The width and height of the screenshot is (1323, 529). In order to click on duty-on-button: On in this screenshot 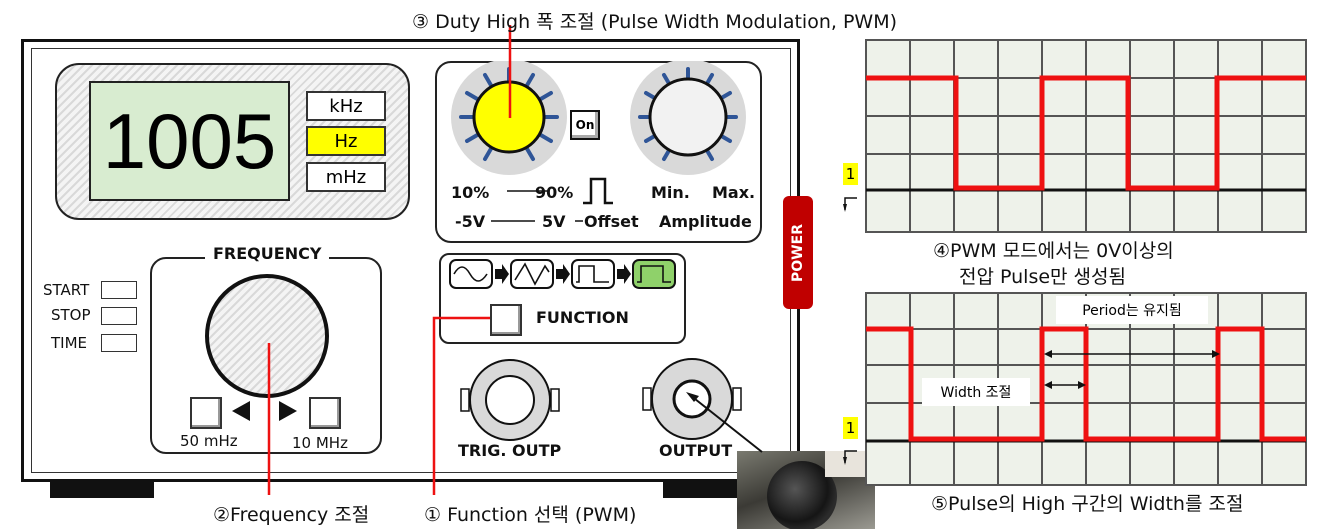, I will do `click(585, 125)`.